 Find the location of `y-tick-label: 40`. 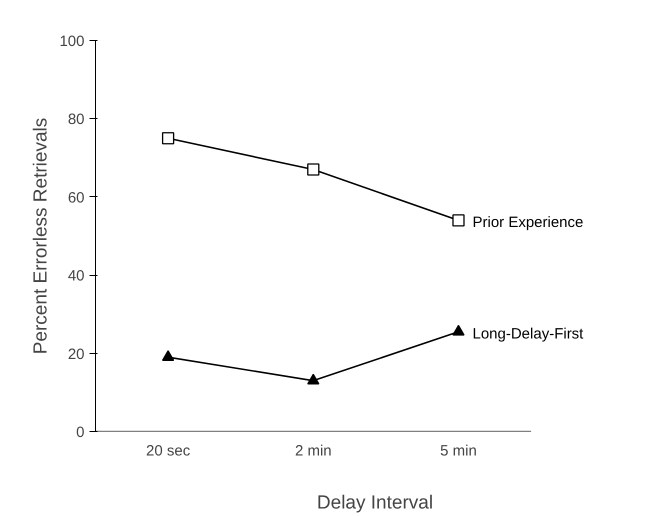

y-tick-label: 40 is located at coordinates (76, 276).